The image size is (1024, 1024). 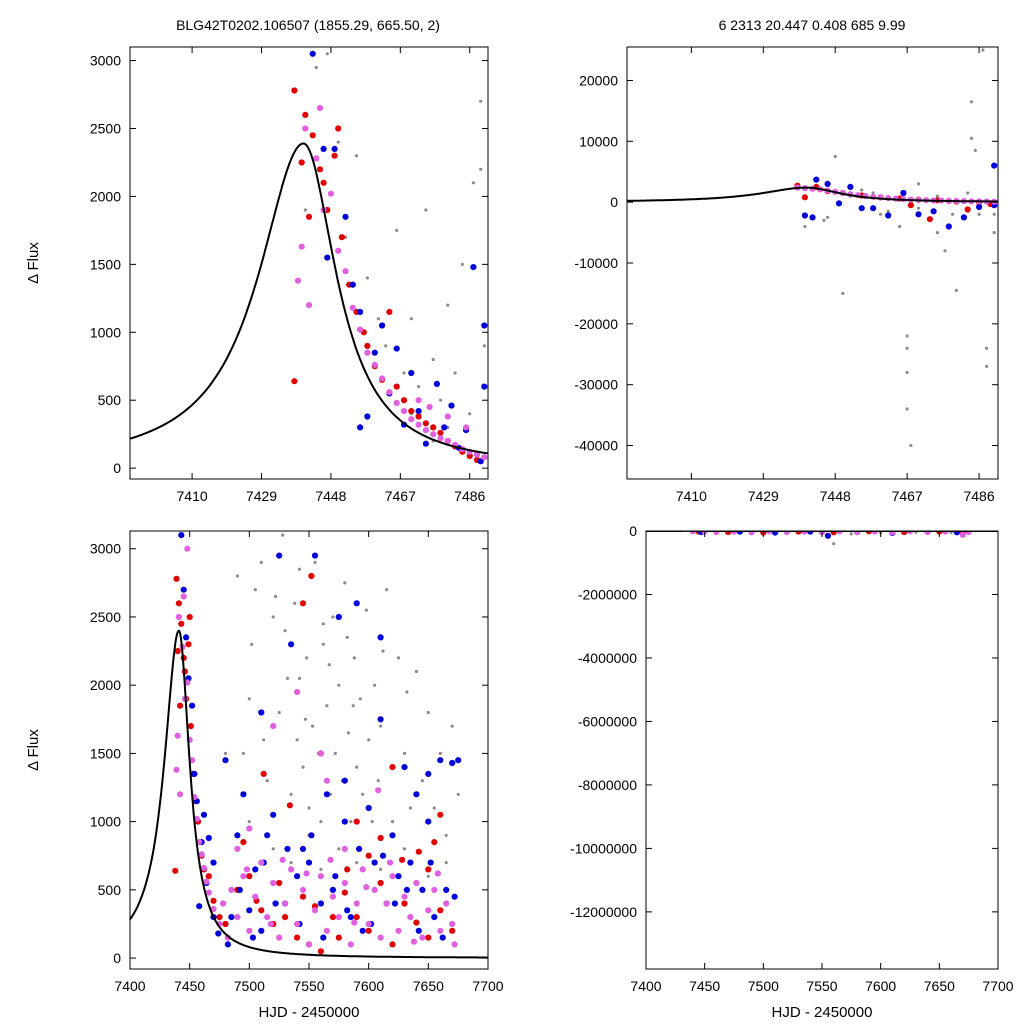 I want to click on data-points, so click(x=317, y=743).